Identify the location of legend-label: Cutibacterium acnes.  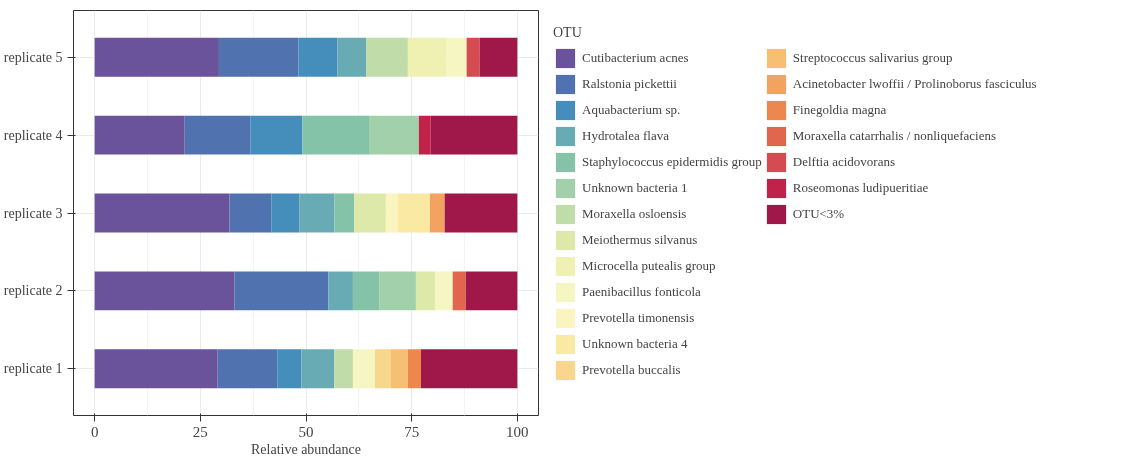
(635, 58).